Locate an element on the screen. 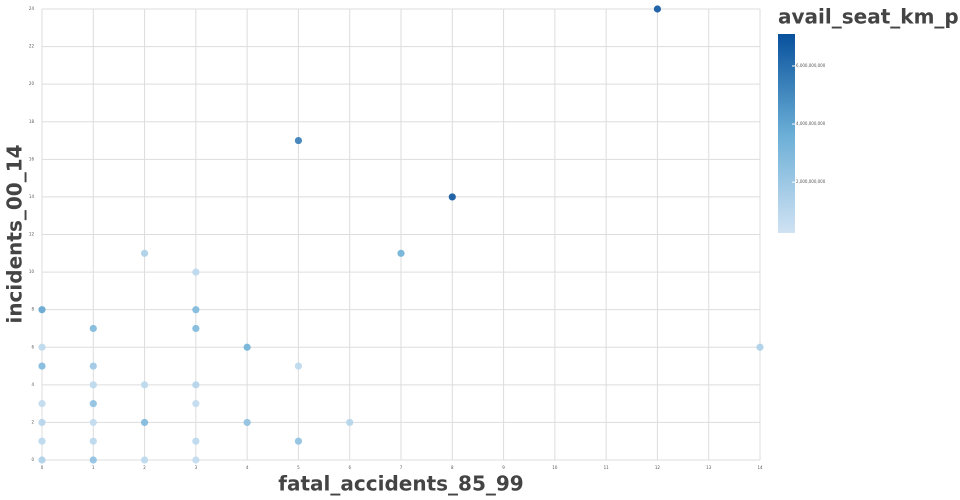  y-tick-label: 8 is located at coordinates (32, 309).